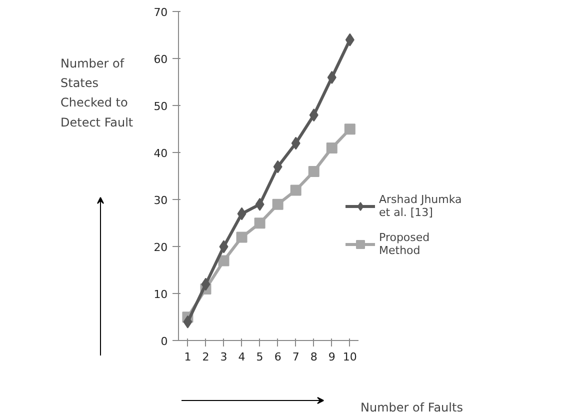 This screenshot has height=418, width=568. I want to click on y-tick-label: 50, so click(161, 107).